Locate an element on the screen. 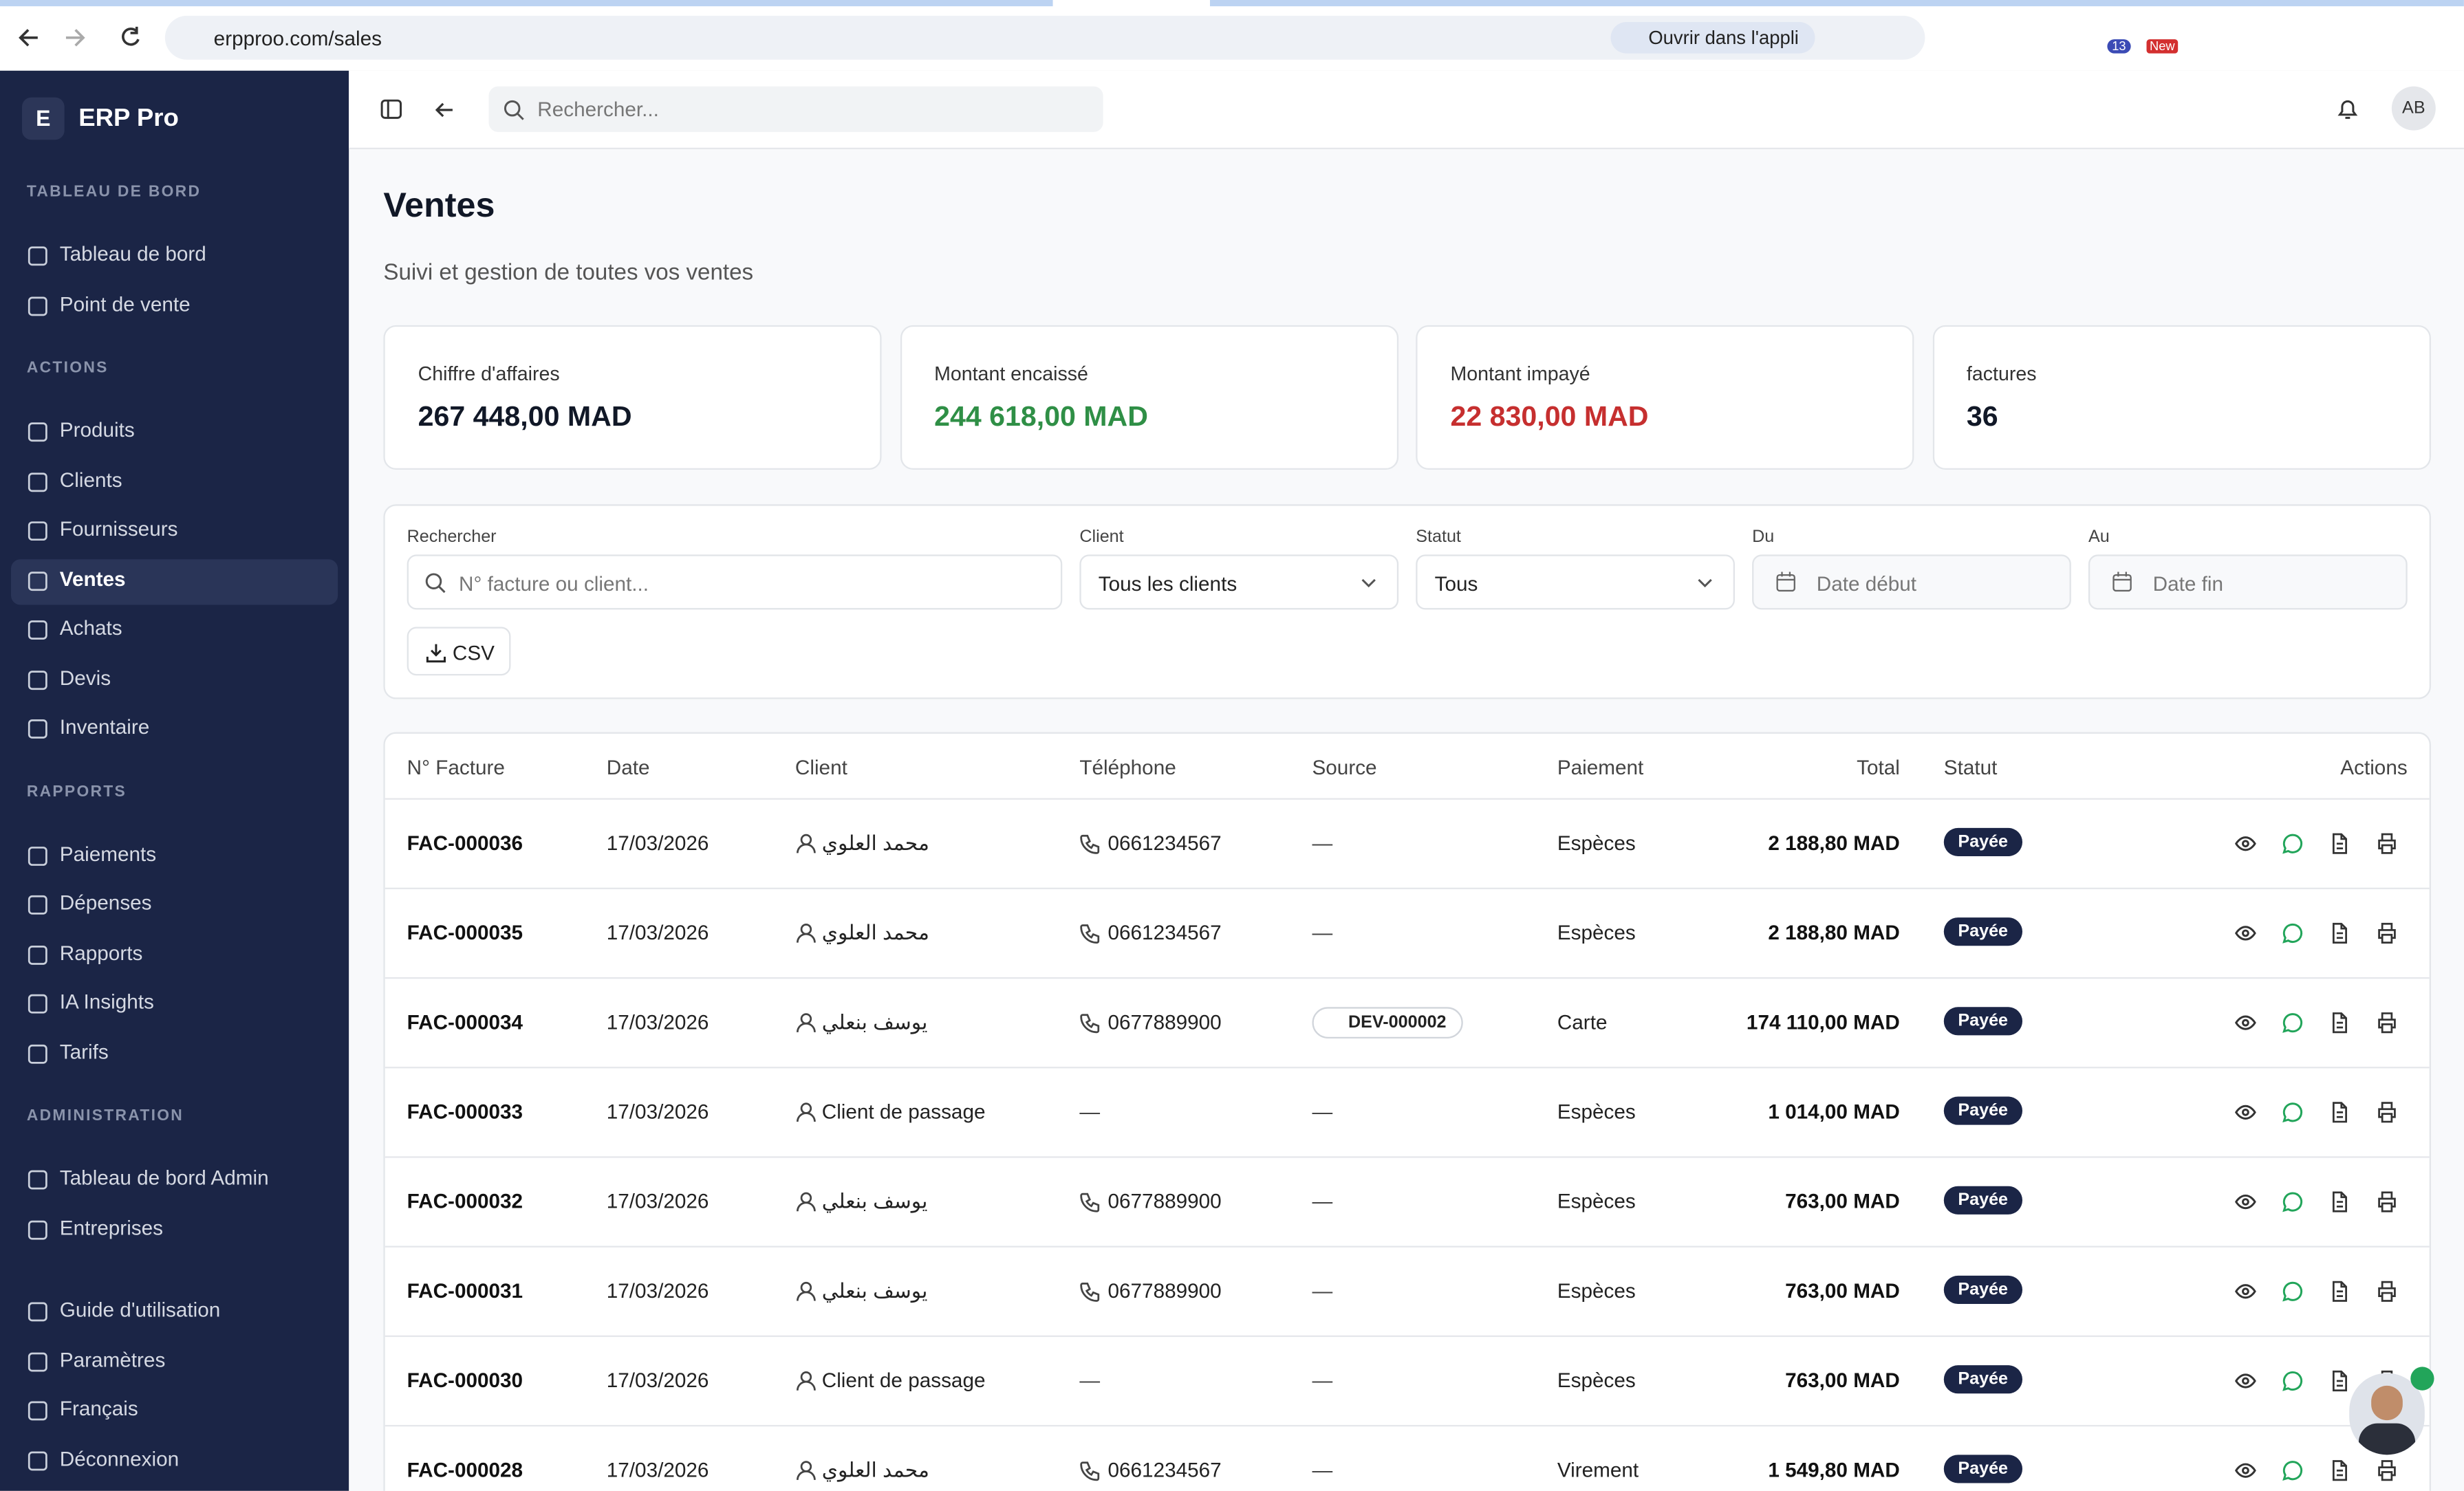  date-from: Date début is located at coordinates (1911, 582).